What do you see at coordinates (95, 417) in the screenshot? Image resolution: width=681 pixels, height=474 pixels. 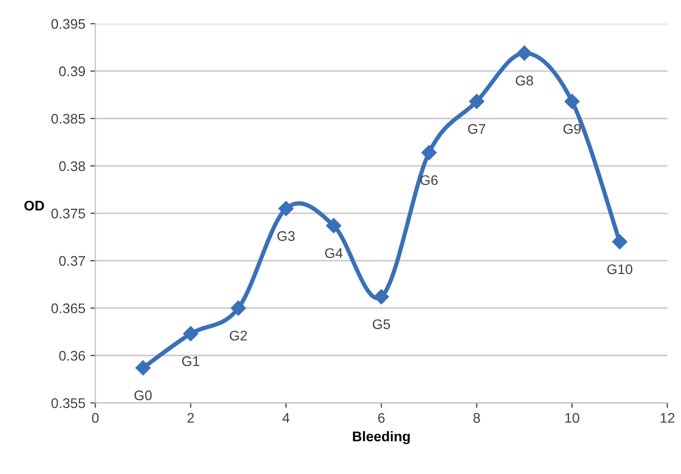 I see `x-tick-label: 0` at bounding box center [95, 417].